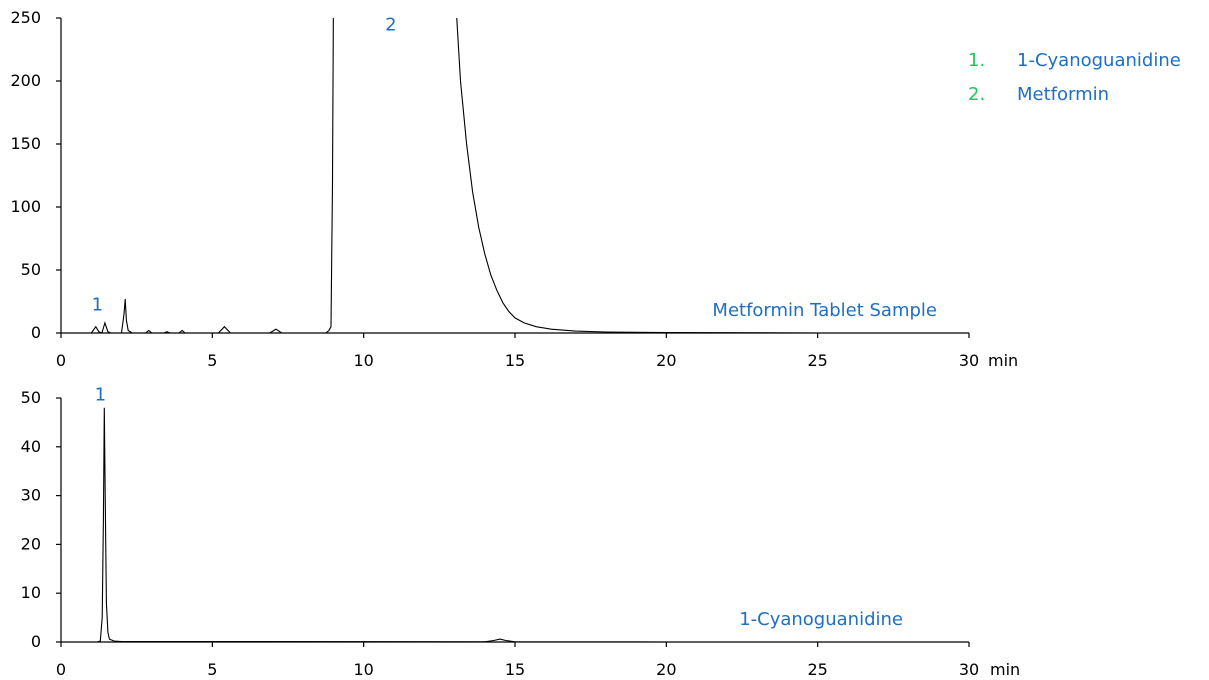  Describe the element at coordinates (390, 25) in the screenshot. I see `peak-label: 2` at that location.